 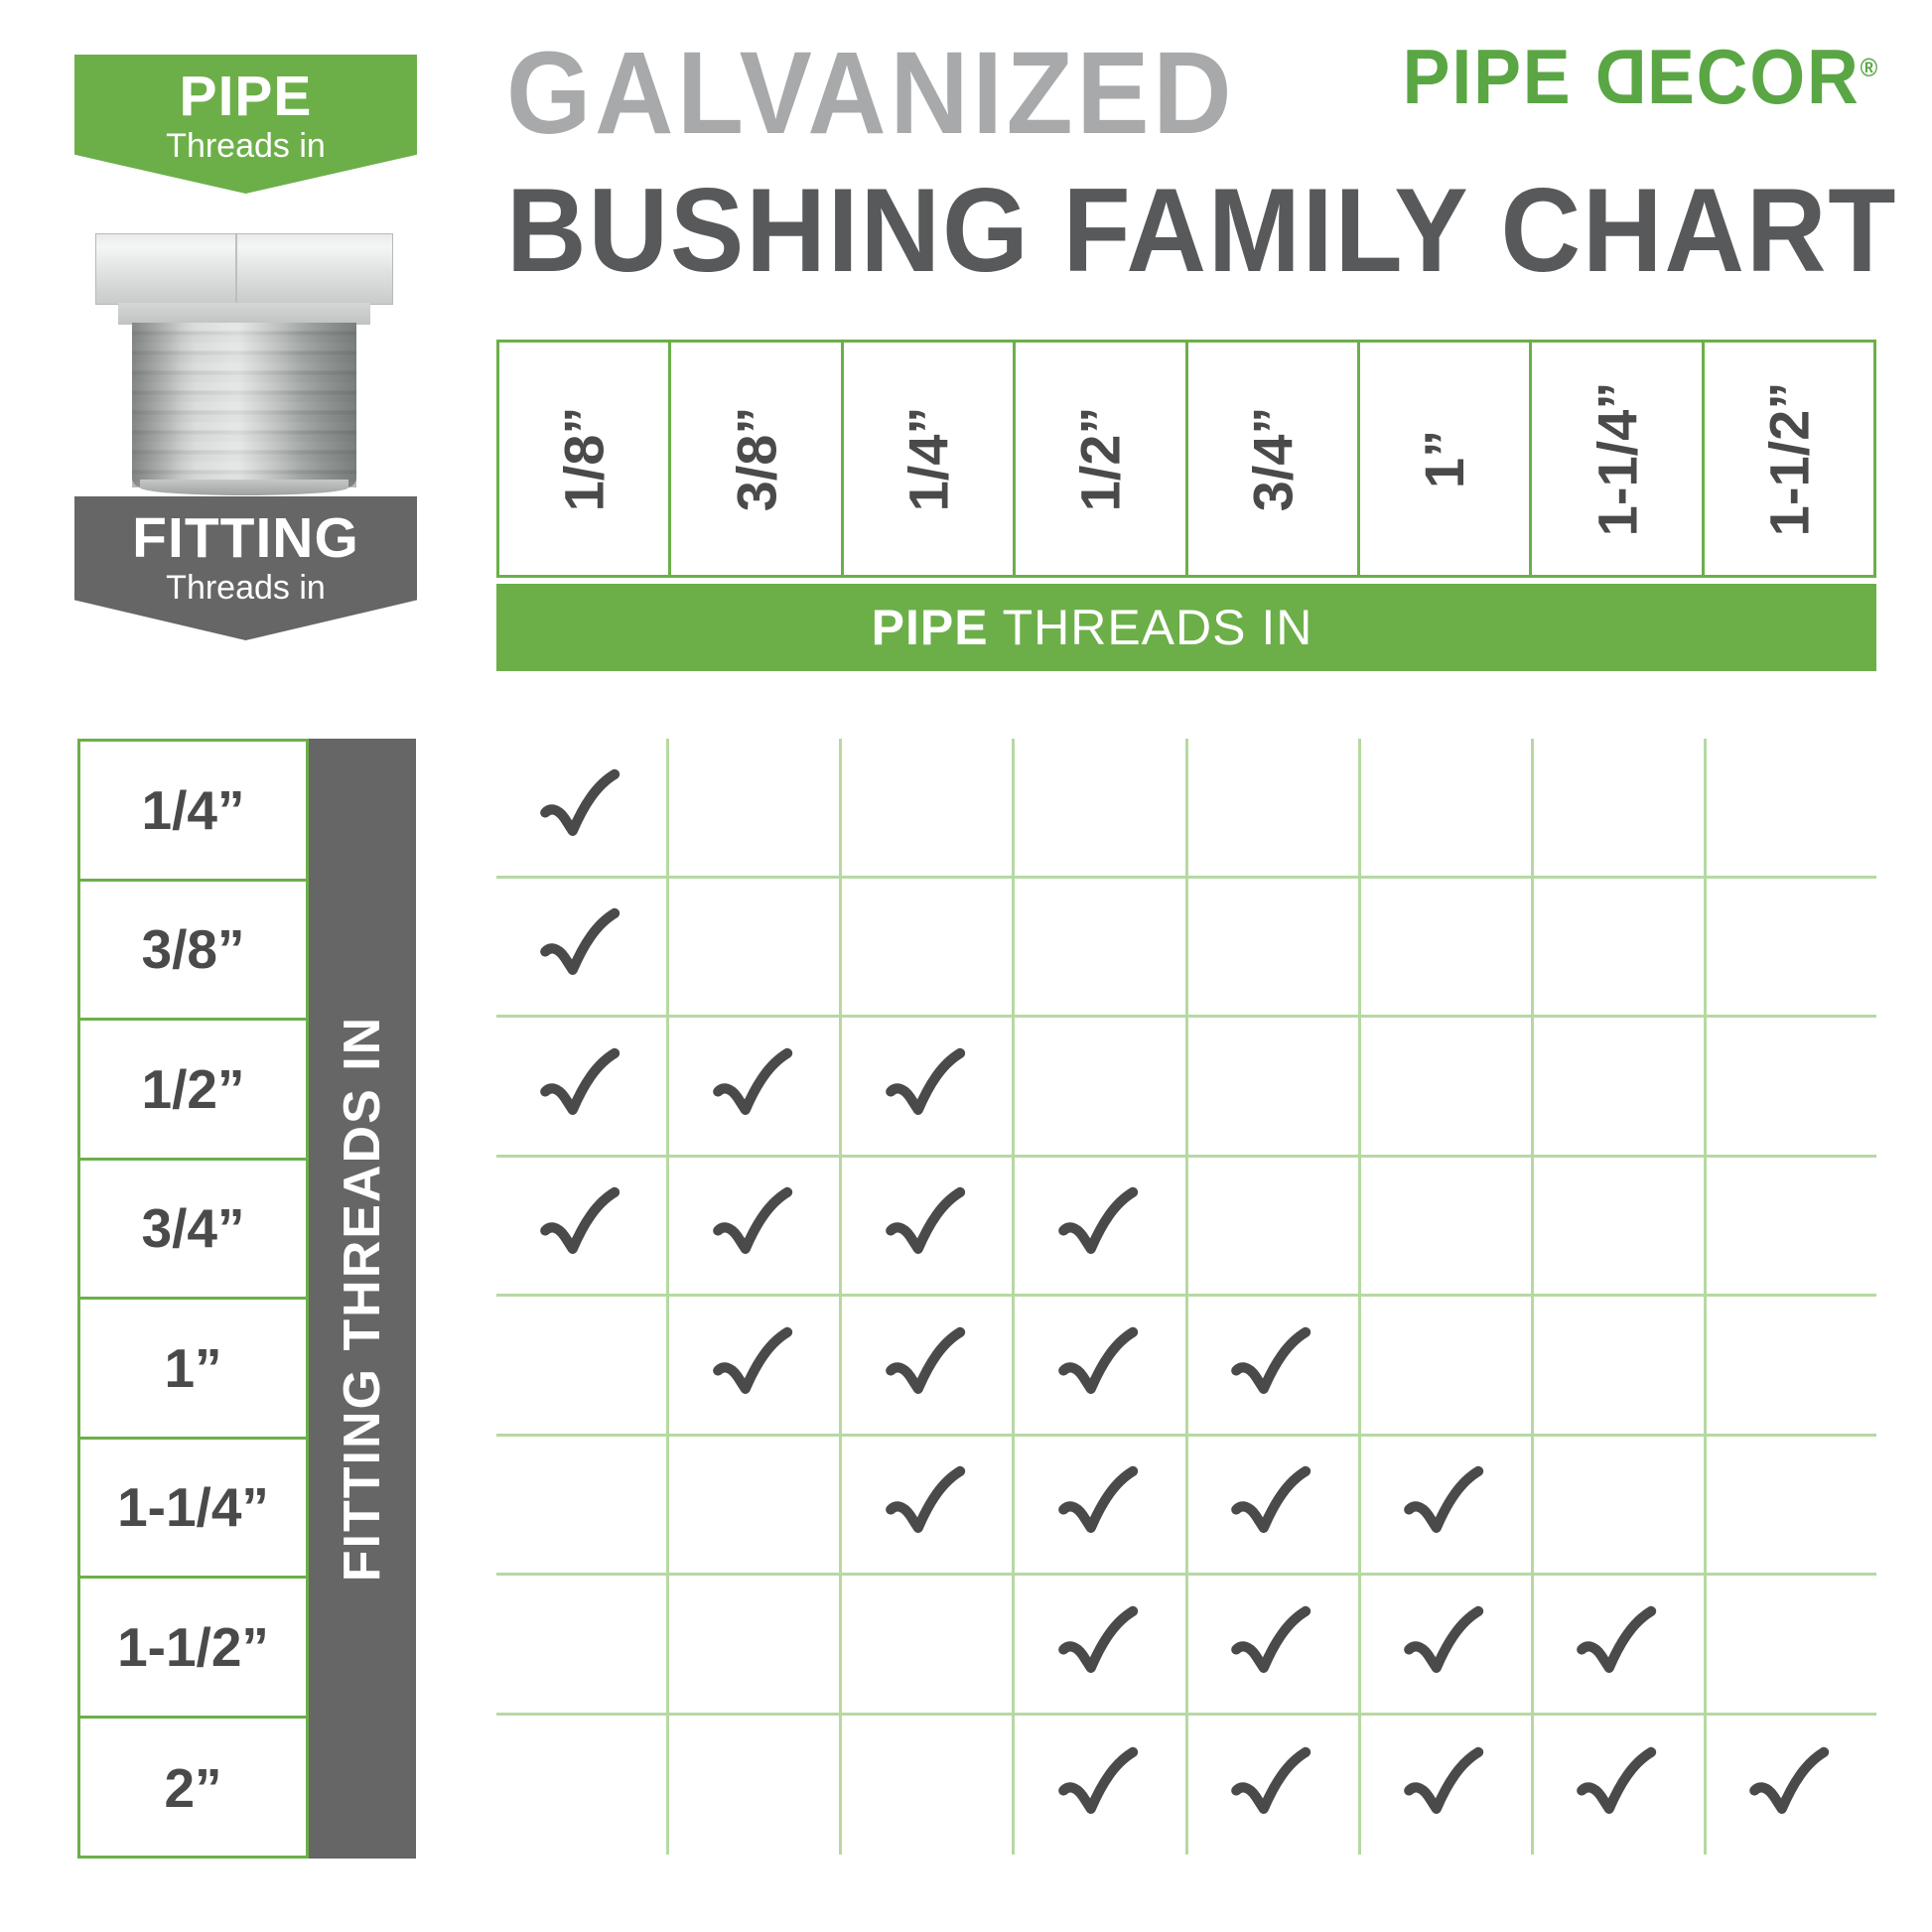 I want to click on row-header-cell: 1-1/2”, so click(x=193, y=1649).